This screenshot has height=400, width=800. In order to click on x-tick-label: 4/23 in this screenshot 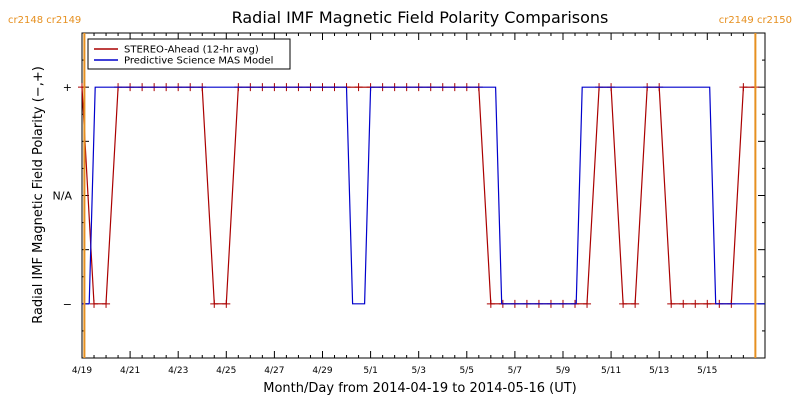, I will do `click(178, 371)`.